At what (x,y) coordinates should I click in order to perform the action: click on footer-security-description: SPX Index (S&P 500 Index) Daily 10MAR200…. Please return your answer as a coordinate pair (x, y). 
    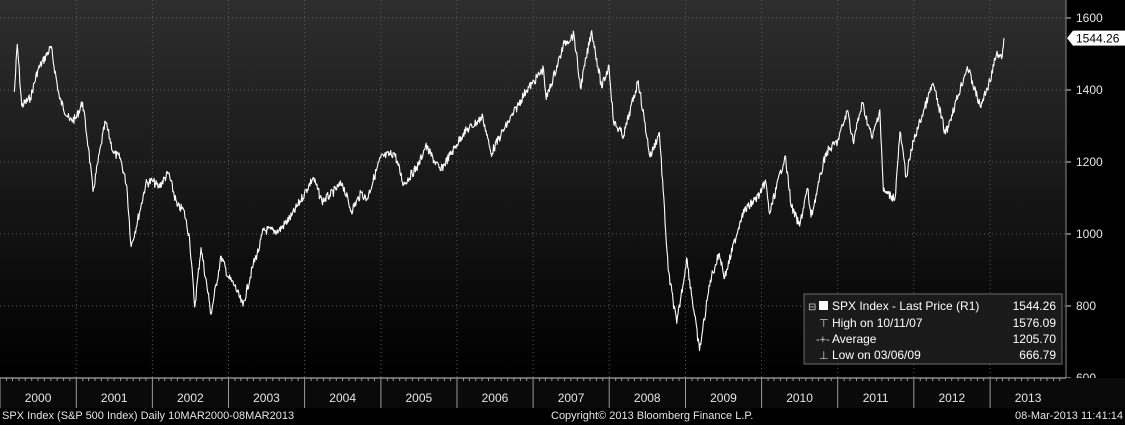
    Looking at the image, I should click on (148, 416).